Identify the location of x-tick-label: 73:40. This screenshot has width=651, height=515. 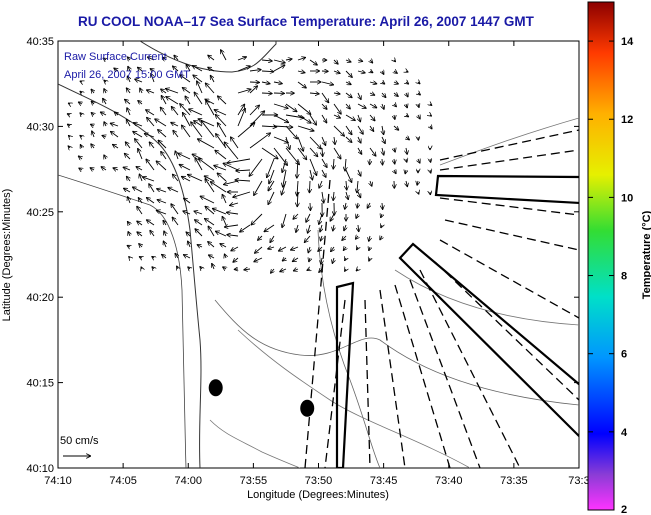
(449, 481).